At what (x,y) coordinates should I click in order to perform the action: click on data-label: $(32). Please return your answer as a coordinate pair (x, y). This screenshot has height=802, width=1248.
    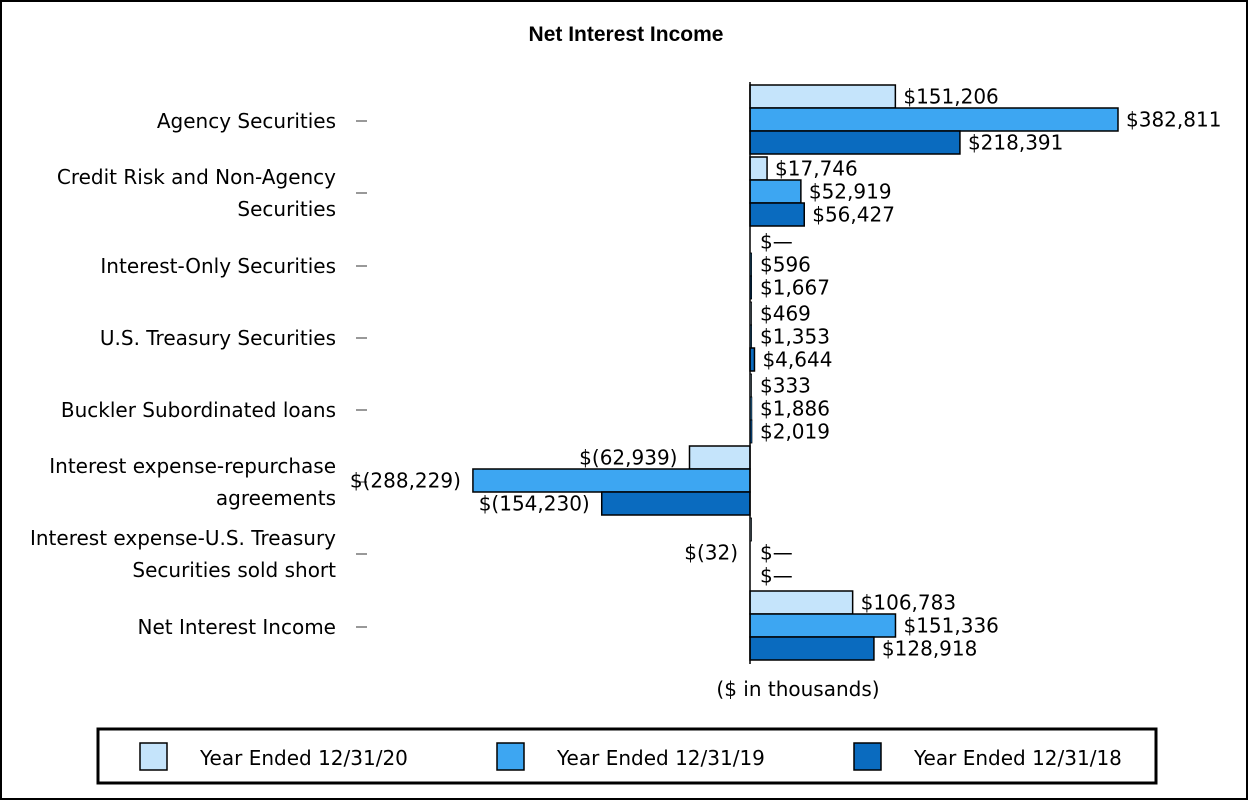
    Looking at the image, I should click on (711, 553).